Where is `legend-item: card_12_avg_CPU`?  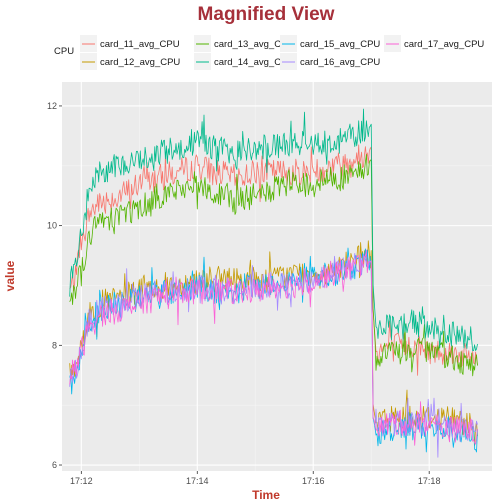 legend-item: card_12_avg_CPU is located at coordinates (130, 61).